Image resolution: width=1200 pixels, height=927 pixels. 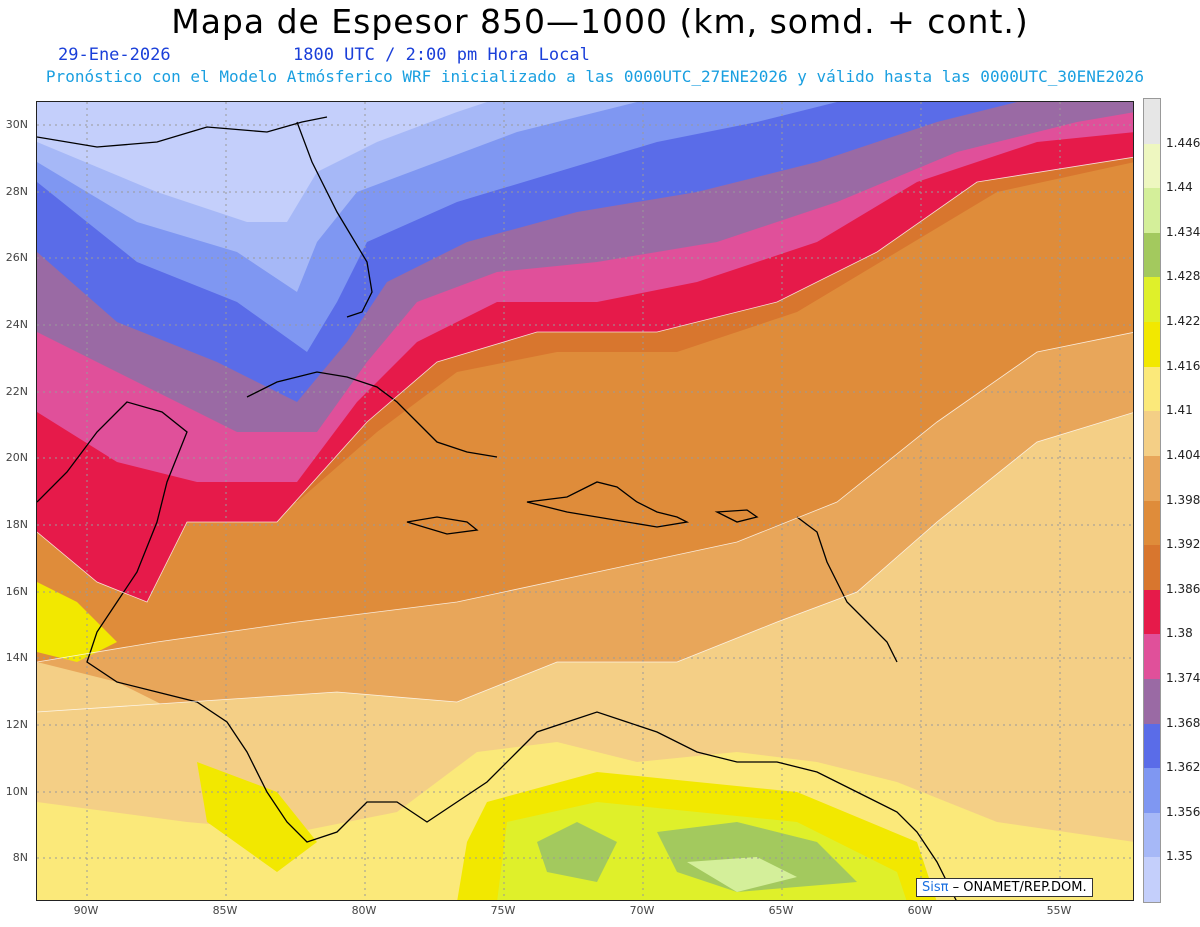 I want to click on lon-label: 70W, so click(x=642, y=910).